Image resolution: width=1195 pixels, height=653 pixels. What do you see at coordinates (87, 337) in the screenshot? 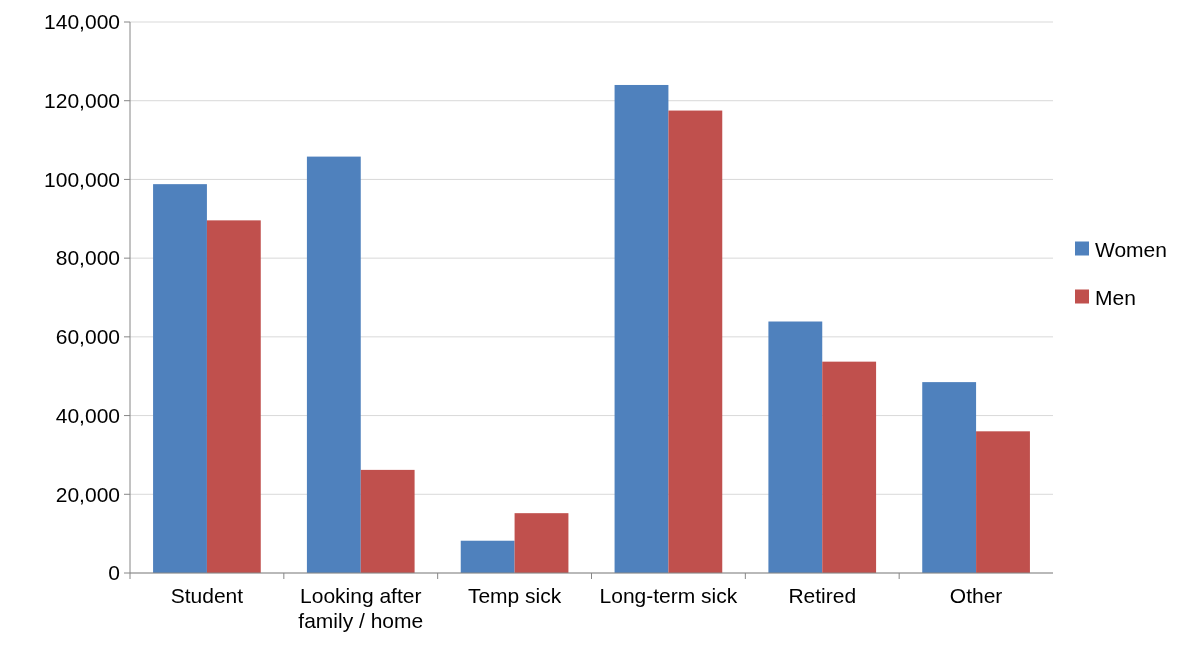
I see `y-tick-label: 60,000` at bounding box center [87, 337].